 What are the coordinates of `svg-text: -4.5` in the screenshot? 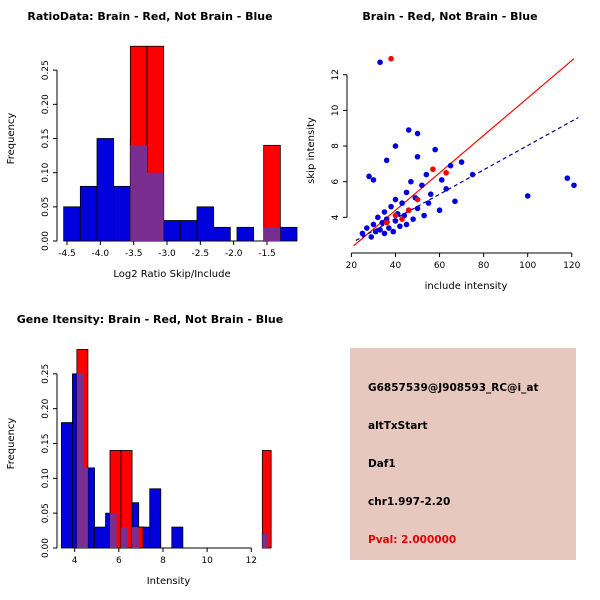 It's located at (67, 254).